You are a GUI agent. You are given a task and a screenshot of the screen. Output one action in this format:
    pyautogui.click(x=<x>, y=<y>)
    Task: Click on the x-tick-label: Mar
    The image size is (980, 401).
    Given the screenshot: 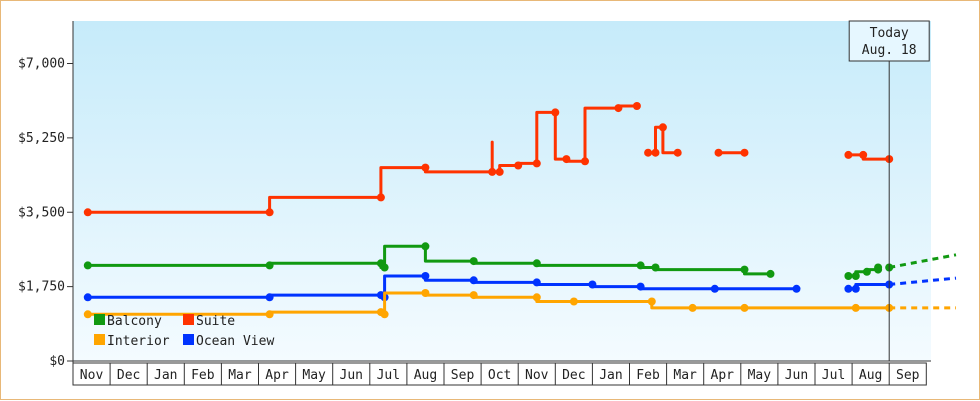 What is the action you would take?
    pyautogui.click(x=685, y=375)
    